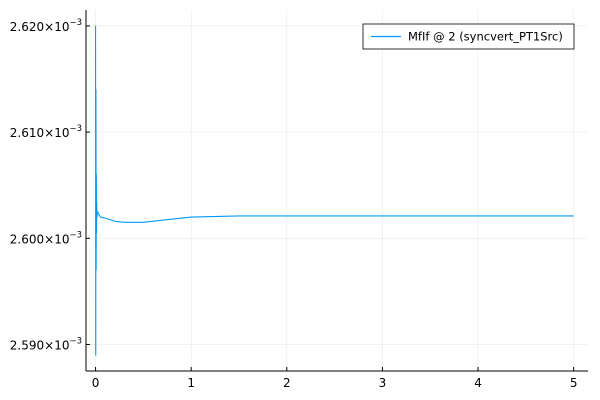 The width and height of the screenshot is (600, 400). Describe the element at coordinates (96, 383) in the screenshot. I see `x-tick-label-0: 0` at that location.